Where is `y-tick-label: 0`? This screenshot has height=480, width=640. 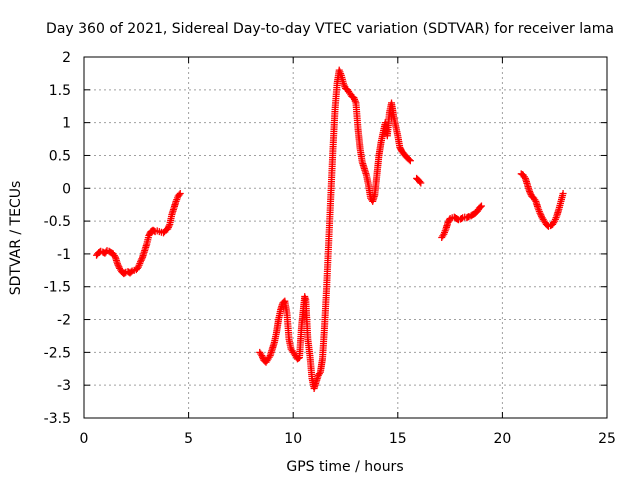 y-tick-label: 0 is located at coordinates (66, 189).